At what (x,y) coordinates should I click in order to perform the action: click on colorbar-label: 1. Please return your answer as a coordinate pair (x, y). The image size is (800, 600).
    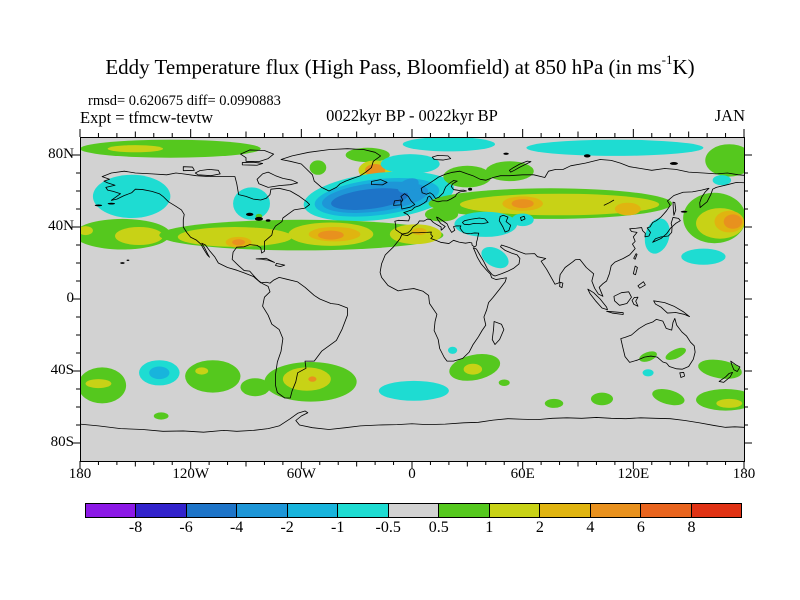
    Looking at the image, I should click on (489, 527).